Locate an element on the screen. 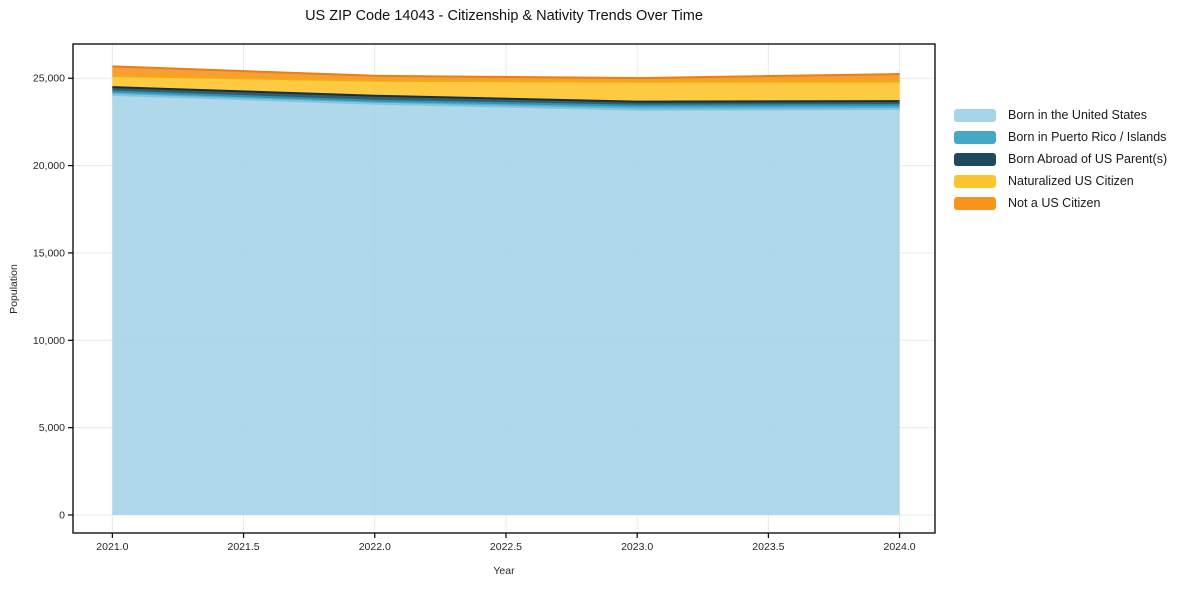 The height and width of the screenshot is (590, 1189). y-tick-label: 10,000 is located at coordinates (49, 341).